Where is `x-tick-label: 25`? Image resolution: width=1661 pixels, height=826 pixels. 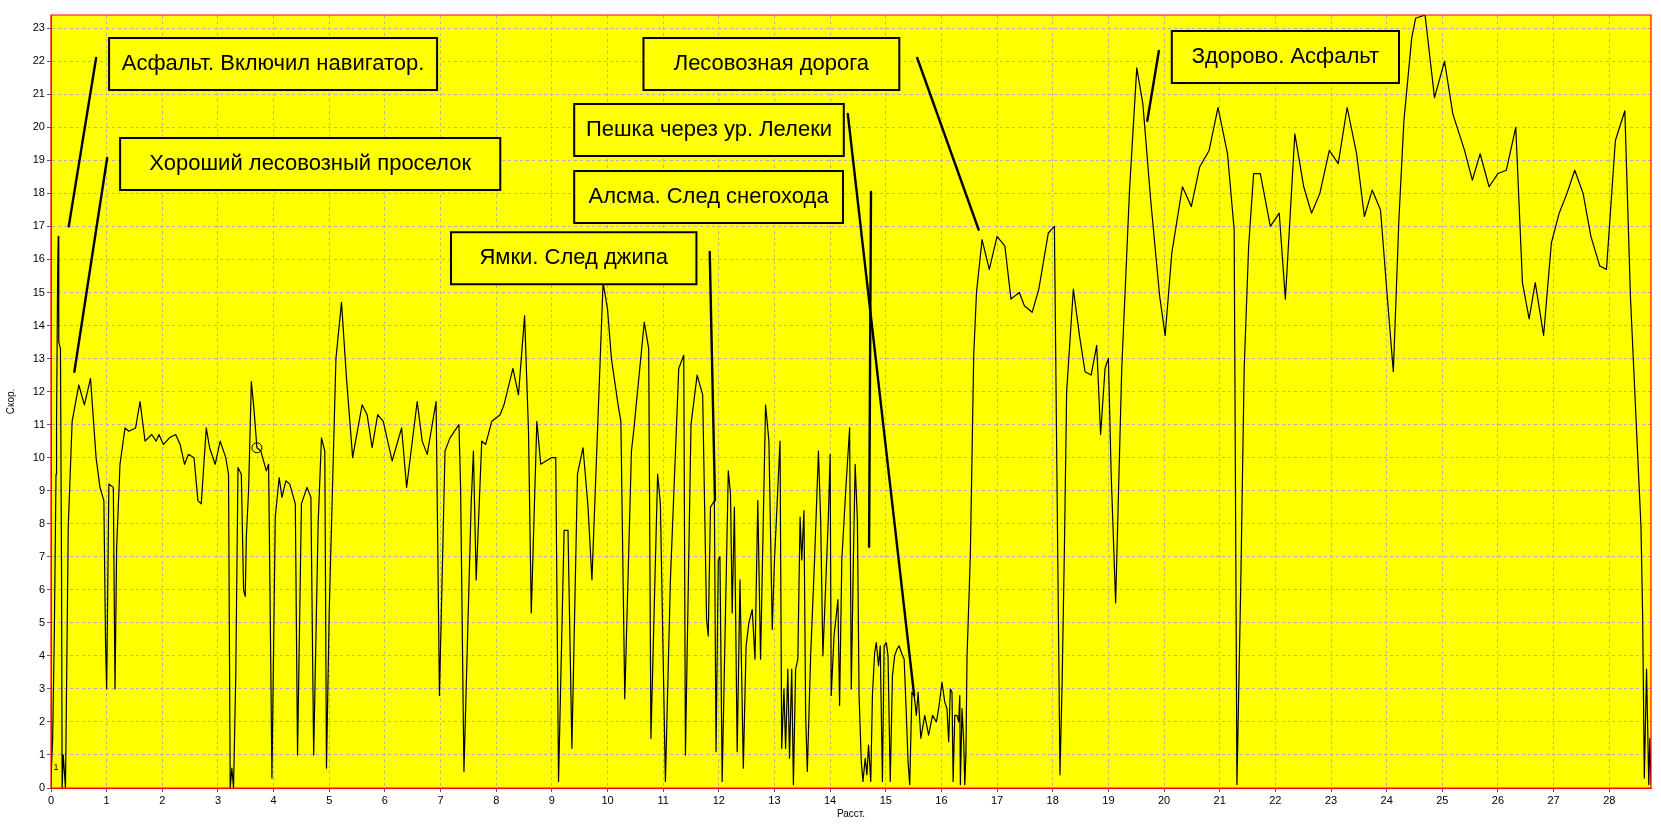
x-tick-label: 25 is located at coordinates (1442, 799).